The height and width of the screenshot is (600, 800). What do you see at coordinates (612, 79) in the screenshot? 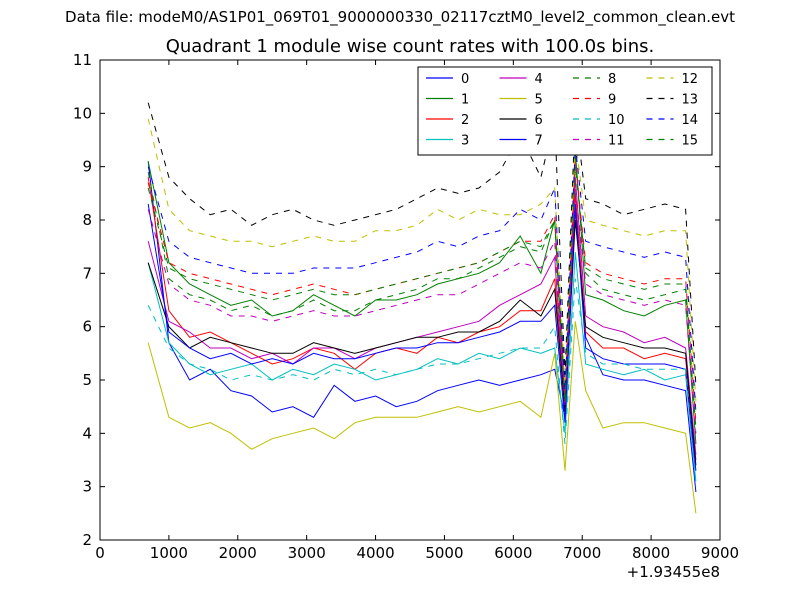
I see `legend-label-8: 8` at bounding box center [612, 79].